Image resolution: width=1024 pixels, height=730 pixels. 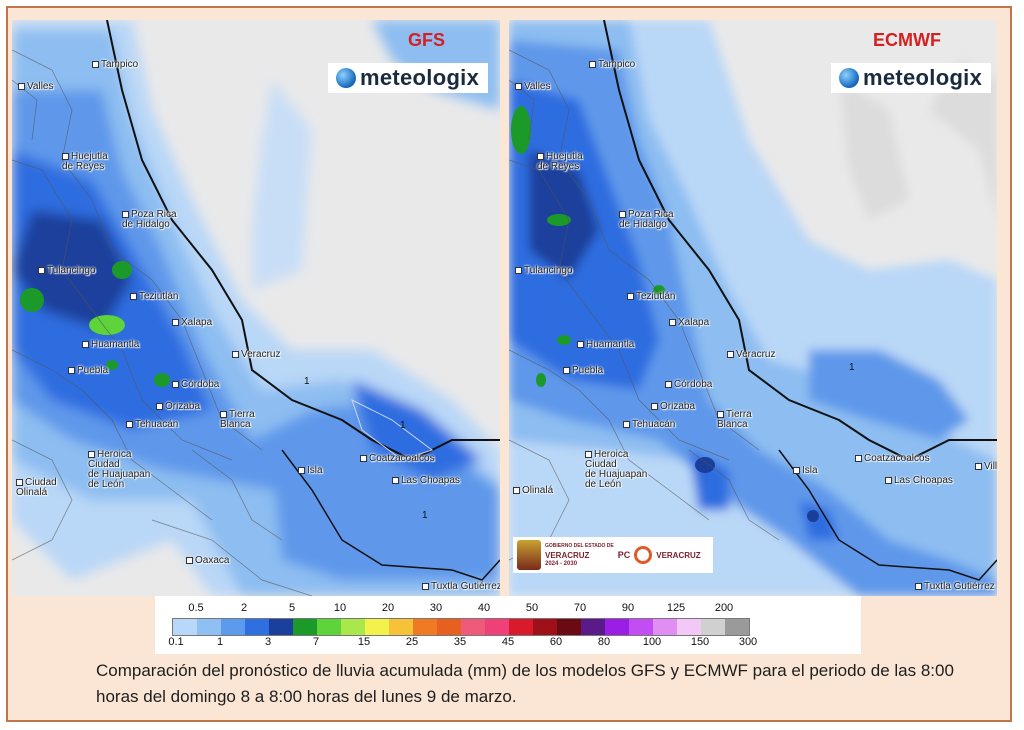 What do you see at coordinates (397, 459) in the screenshot?
I see `city-label: Coatzacoalcos` at bounding box center [397, 459].